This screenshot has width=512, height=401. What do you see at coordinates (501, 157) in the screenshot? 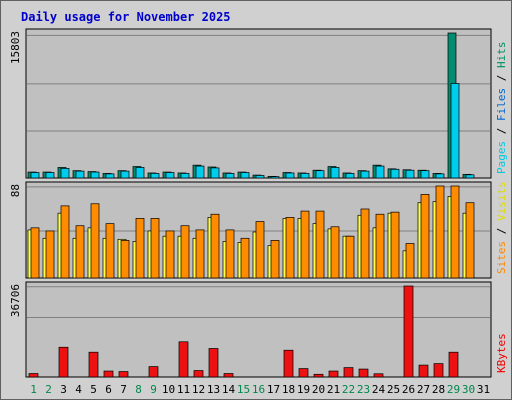
I see `legend-entry: Pages` at bounding box center [501, 157].